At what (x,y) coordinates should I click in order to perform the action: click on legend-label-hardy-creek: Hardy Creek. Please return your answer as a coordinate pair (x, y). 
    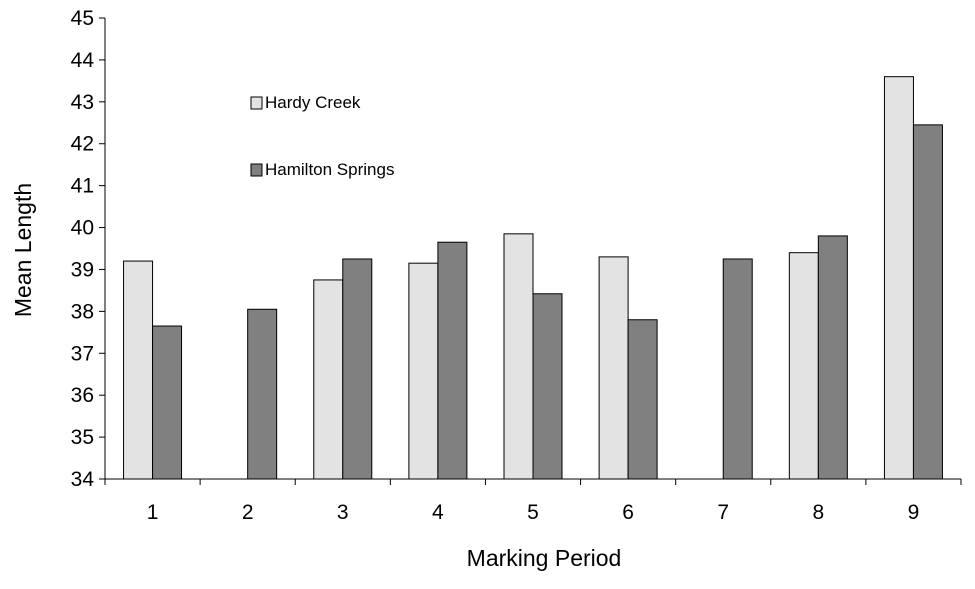
    Looking at the image, I should click on (313, 102).